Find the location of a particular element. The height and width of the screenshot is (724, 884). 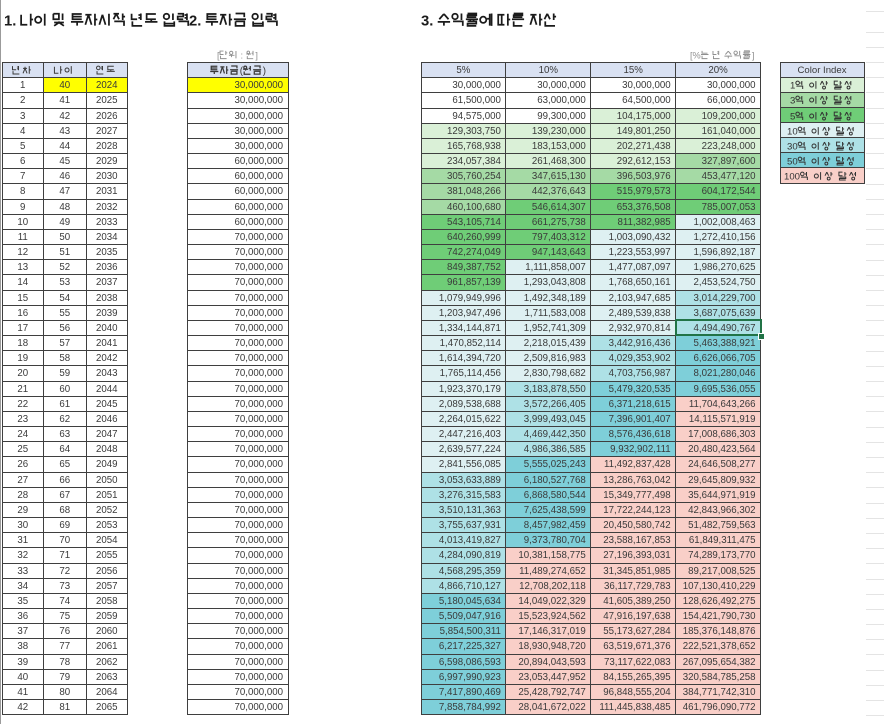

svg-text: 1. is located at coordinates (10, 21).